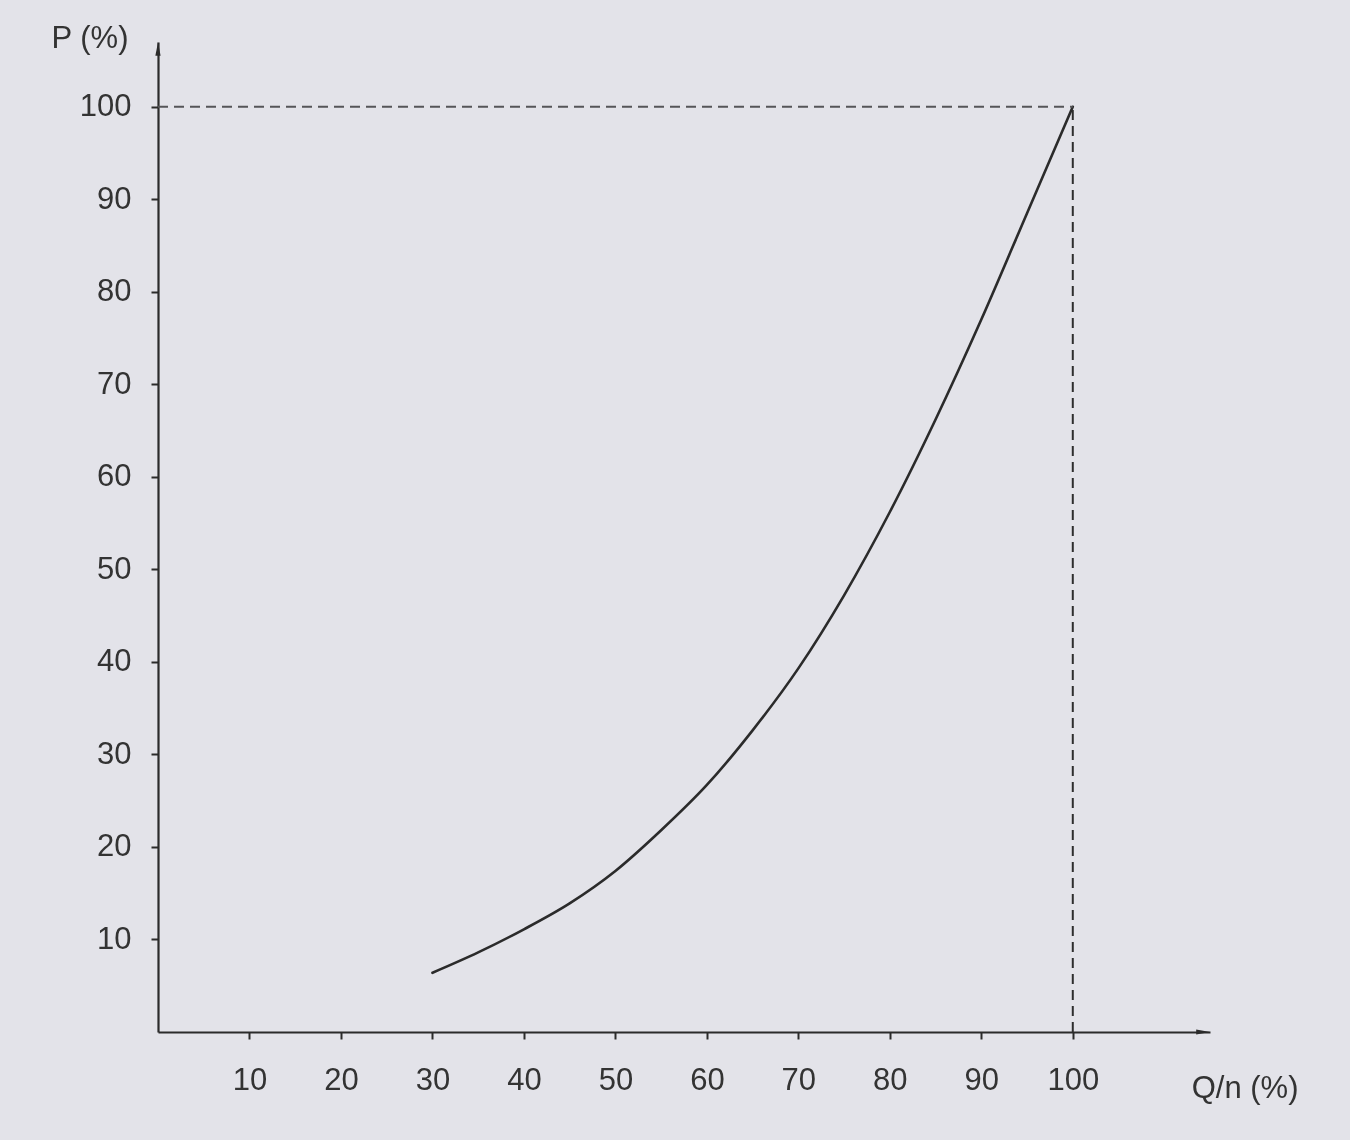  Describe the element at coordinates (114, 846) in the screenshot. I see `y-tick-label: 20` at that location.